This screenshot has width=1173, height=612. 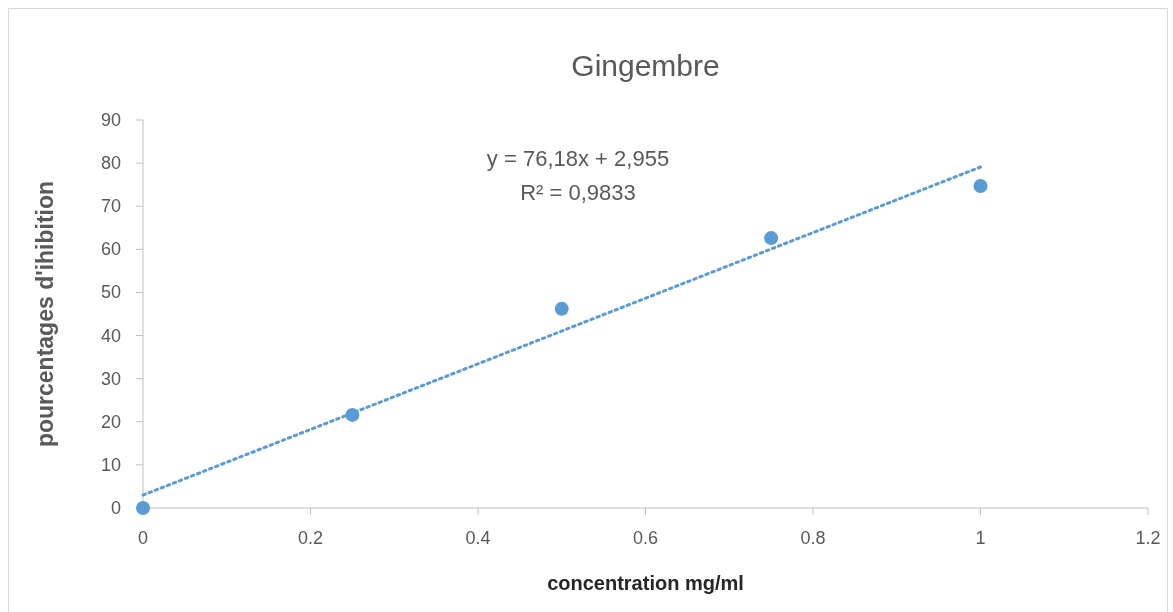 I want to click on x-tick-label: 0.4, so click(x=478, y=538).